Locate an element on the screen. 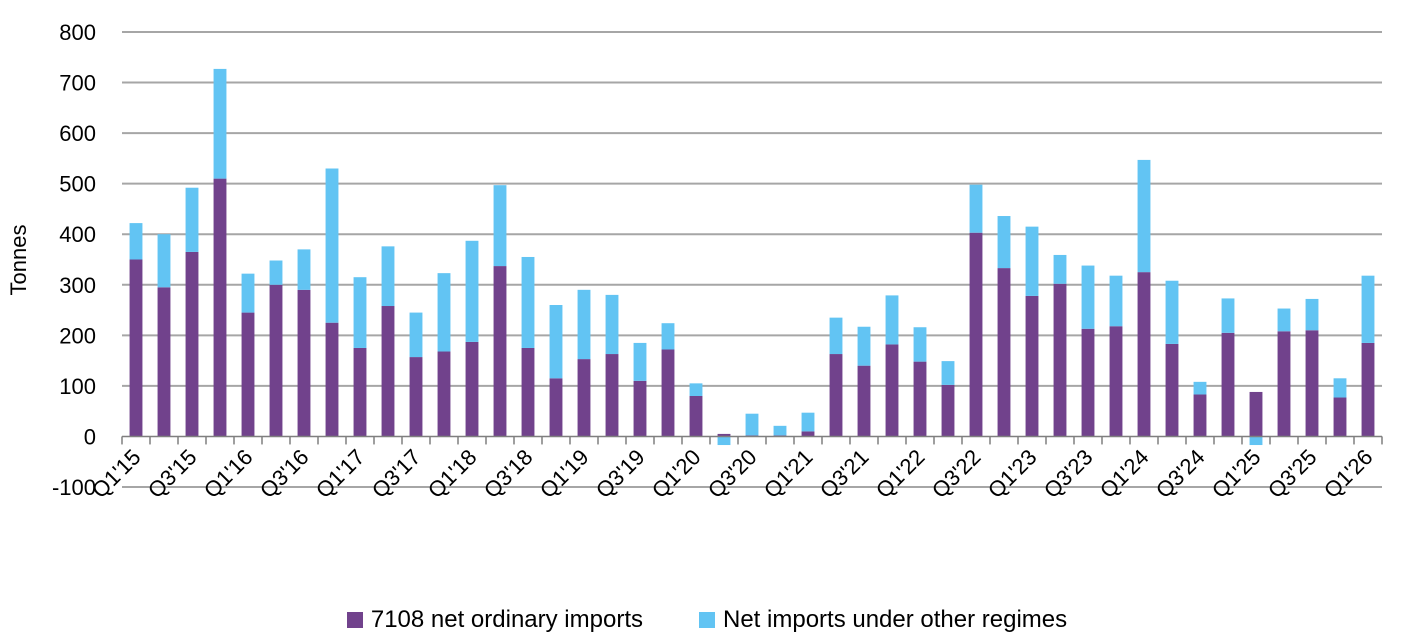 Image resolution: width=1414 pixels, height=641 pixels. x-tick-label: Q3'15 is located at coordinates (172, 473).